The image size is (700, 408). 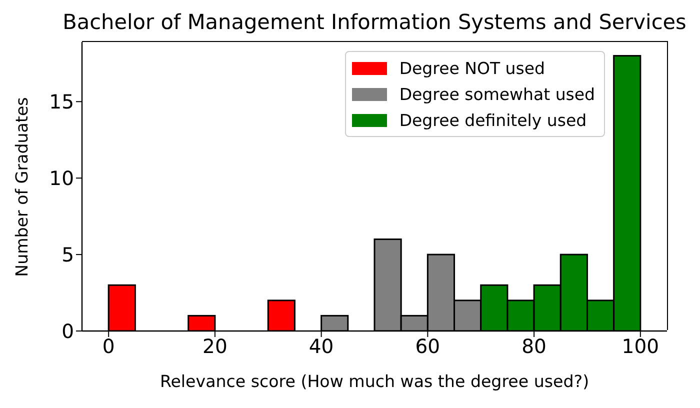 What do you see at coordinates (493, 120) in the screenshot?
I see `legend-label: Degree definitely used` at bounding box center [493, 120].